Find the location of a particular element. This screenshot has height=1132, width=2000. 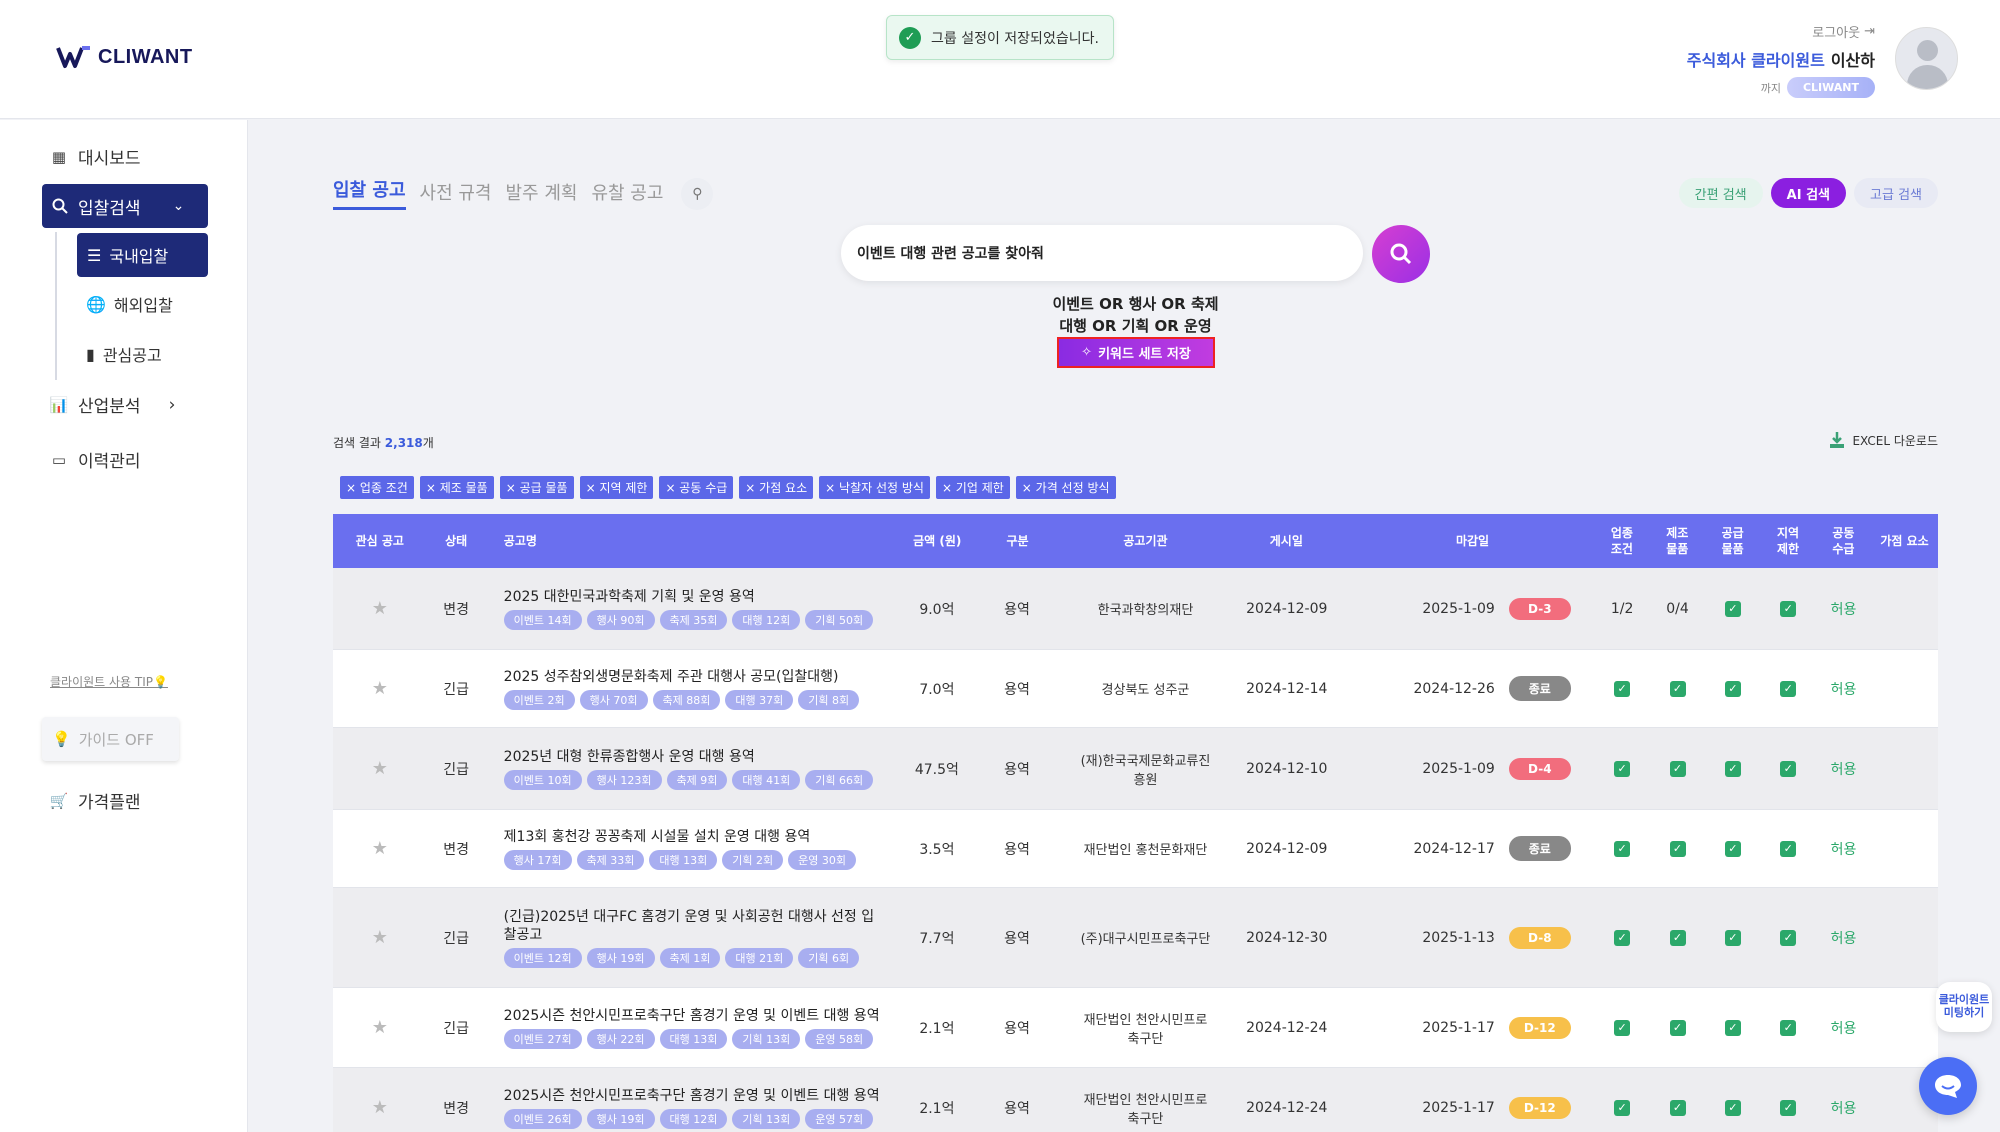

filter-chip: × 업종 조건 is located at coordinates (377, 487).